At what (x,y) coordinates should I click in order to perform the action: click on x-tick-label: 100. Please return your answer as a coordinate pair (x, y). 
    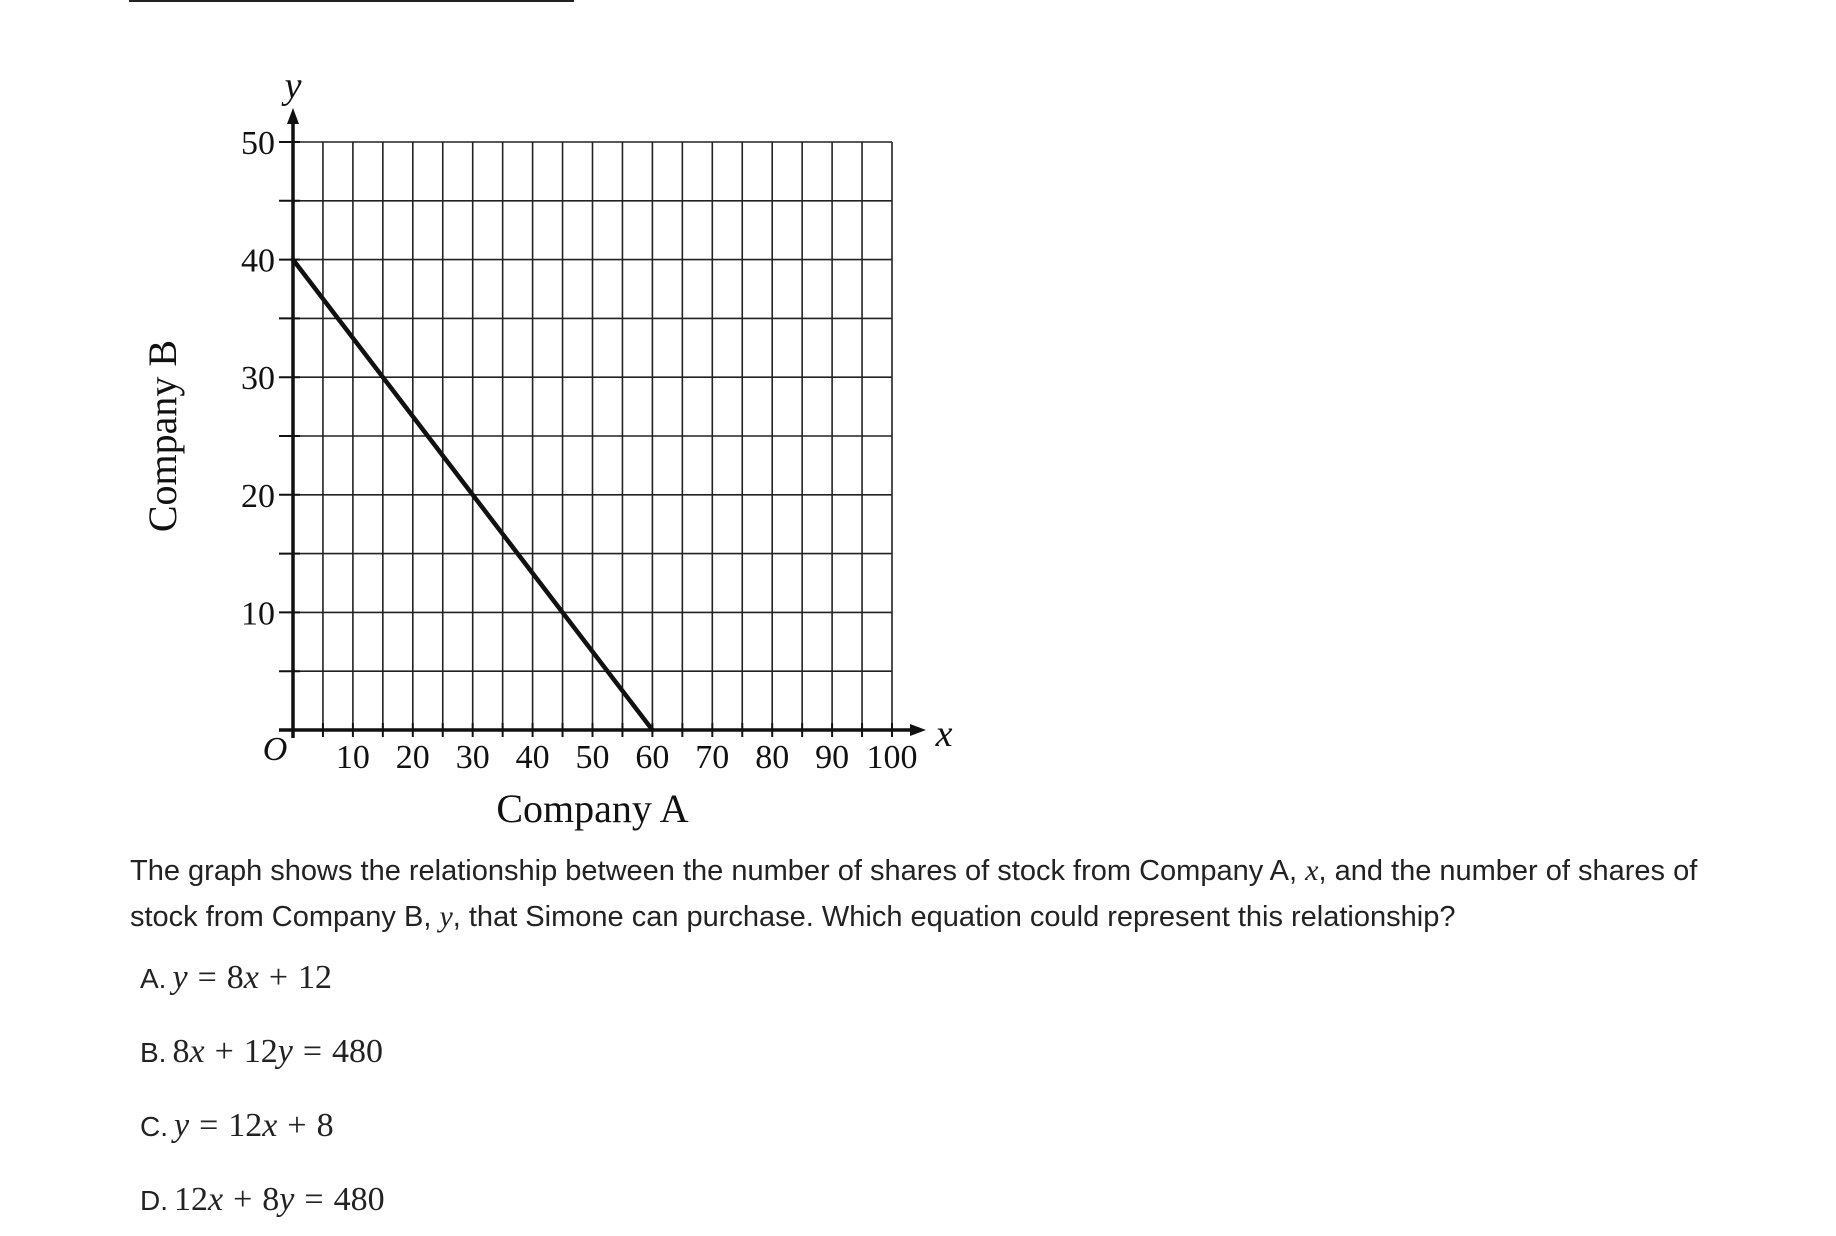
    Looking at the image, I should click on (892, 757).